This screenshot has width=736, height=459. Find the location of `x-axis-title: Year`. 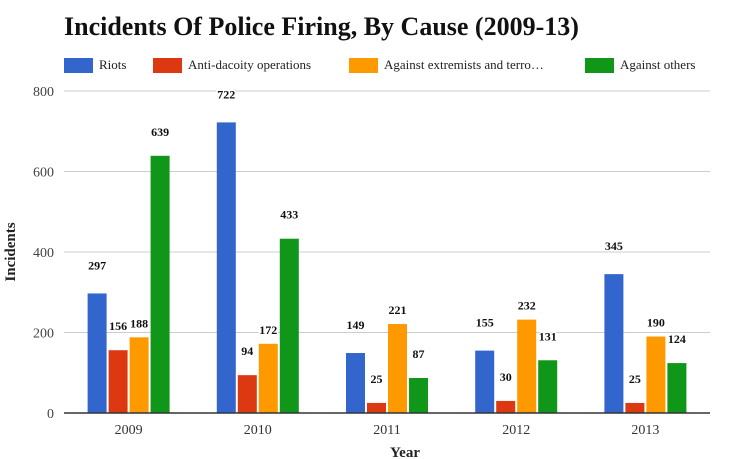

x-axis-title: Year is located at coordinates (405, 452).